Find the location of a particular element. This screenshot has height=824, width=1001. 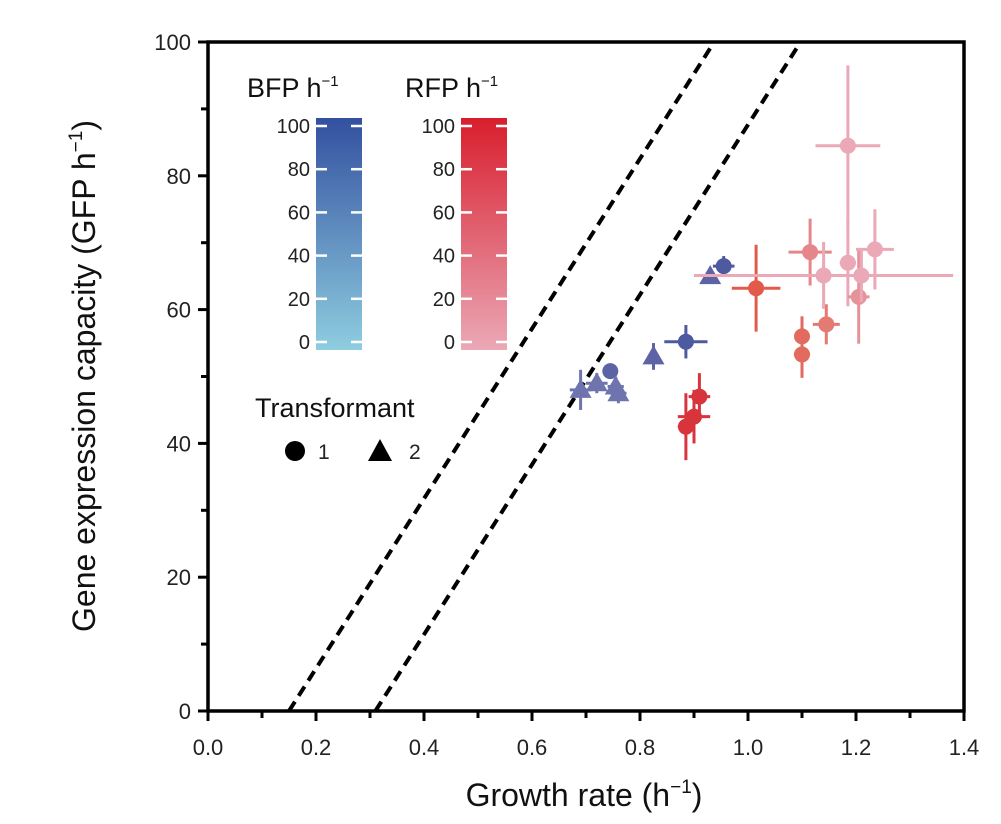

rfp-colorbar-title-text: RFP h is located at coordinates (443, 88).